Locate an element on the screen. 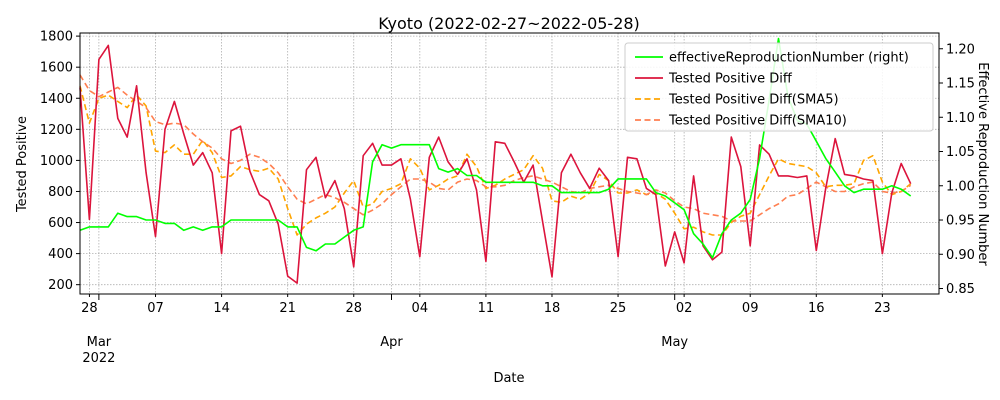 This screenshot has width=1000, height=400. y-tick-label-left: 1400 is located at coordinates (56, 99).